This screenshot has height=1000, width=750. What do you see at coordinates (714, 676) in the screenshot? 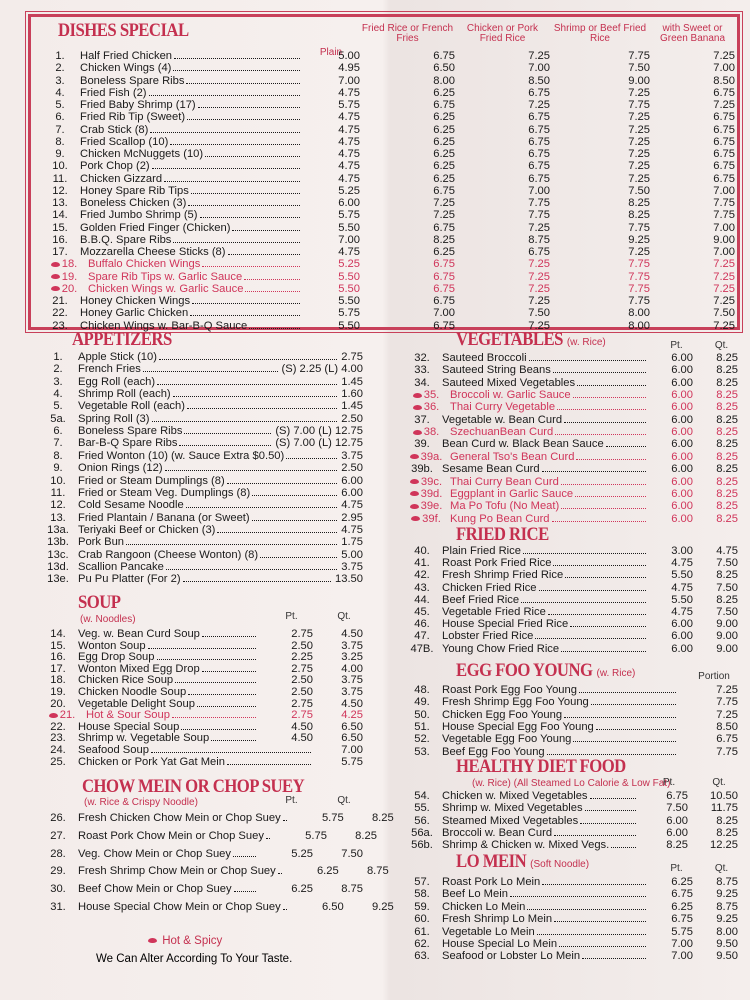
I see `column-header: Portion` at bounding box center [714, 676].